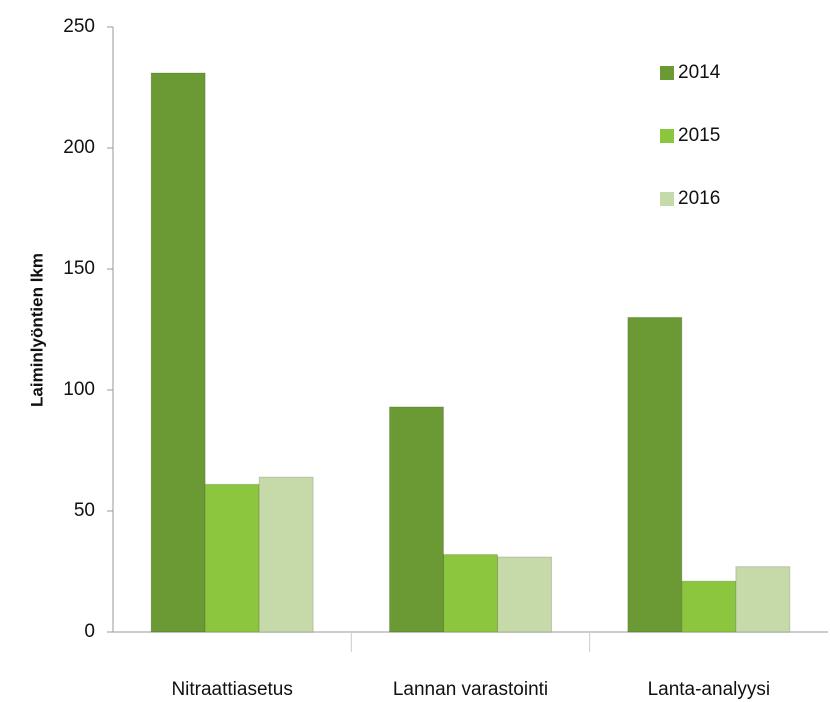  What do you see at coordinates (79, 147) in the screenshot?
I see `y-tick-label: 200` at bounding box center [79, 147].